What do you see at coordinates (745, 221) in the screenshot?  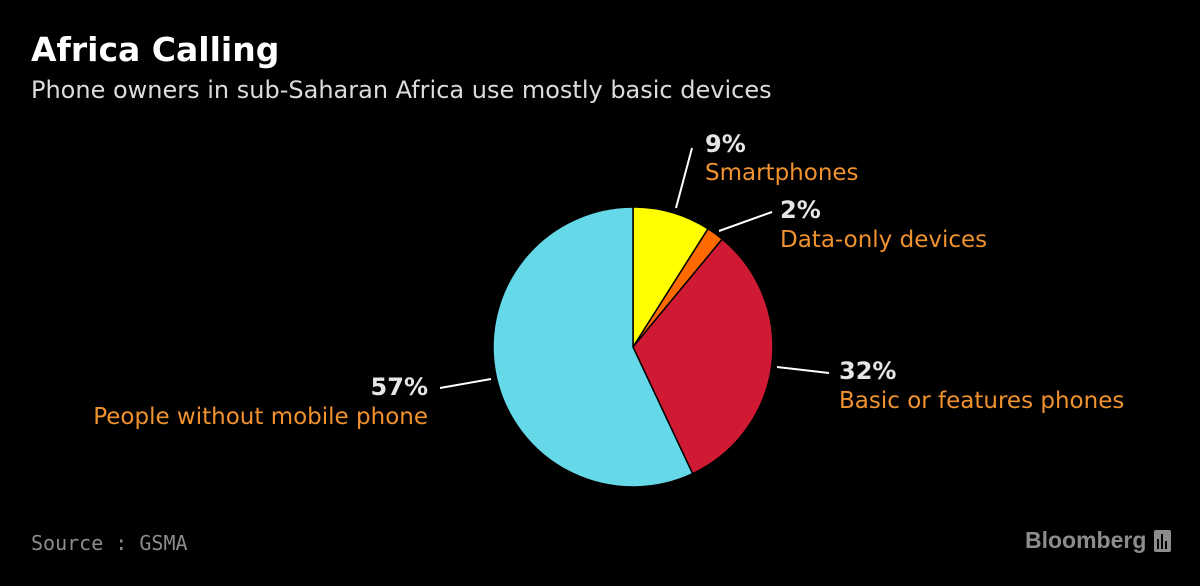 I see `leader-data-only` at bounding box center [745, 221].